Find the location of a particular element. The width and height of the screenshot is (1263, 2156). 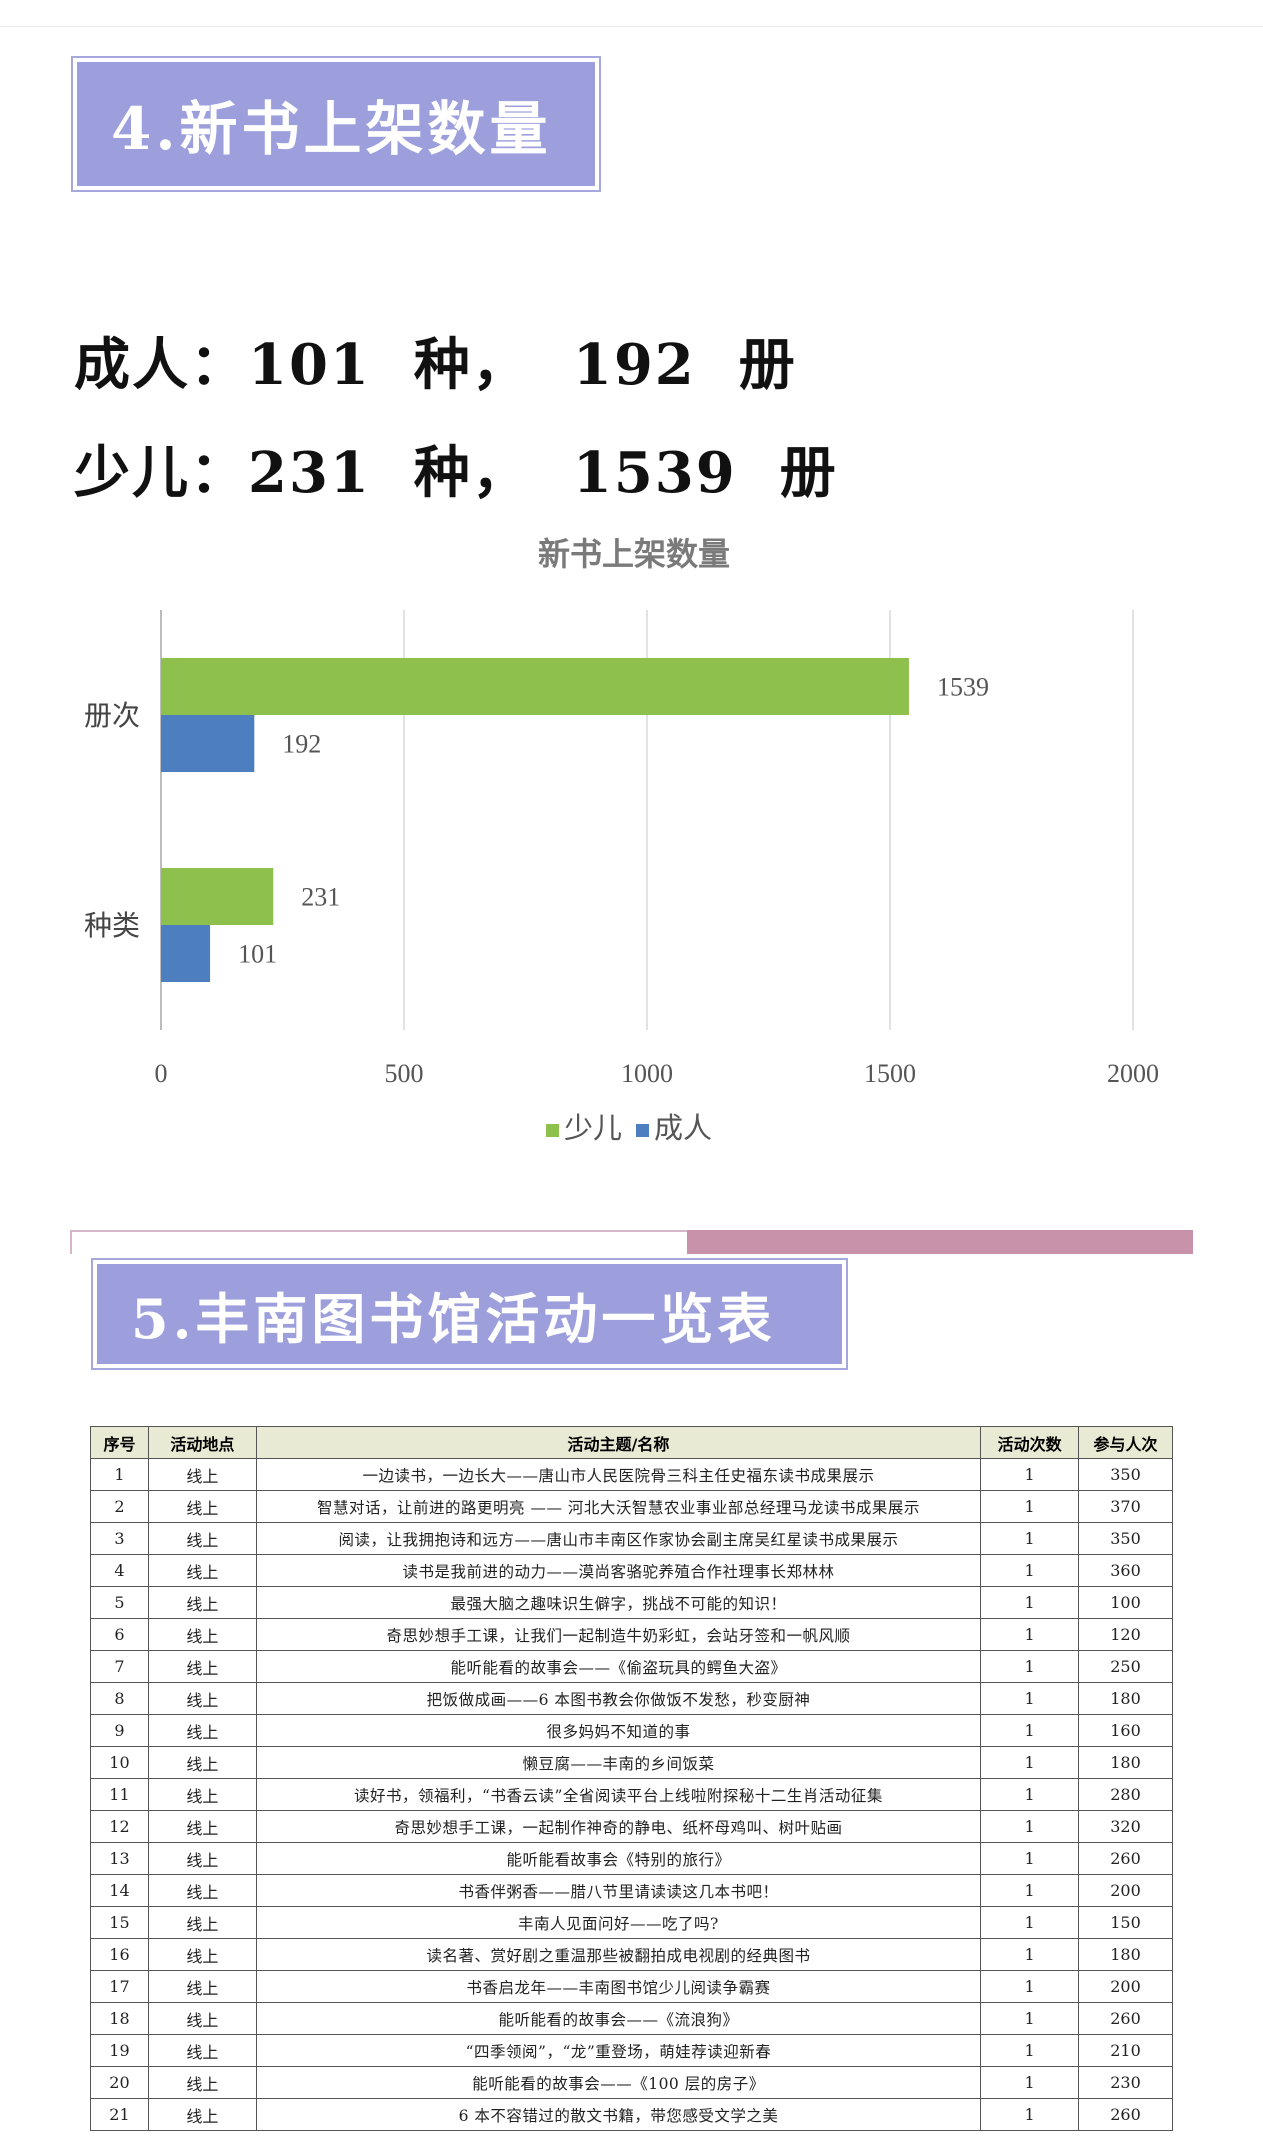

table-cell: 14 is located at coordinates (119, 1890).